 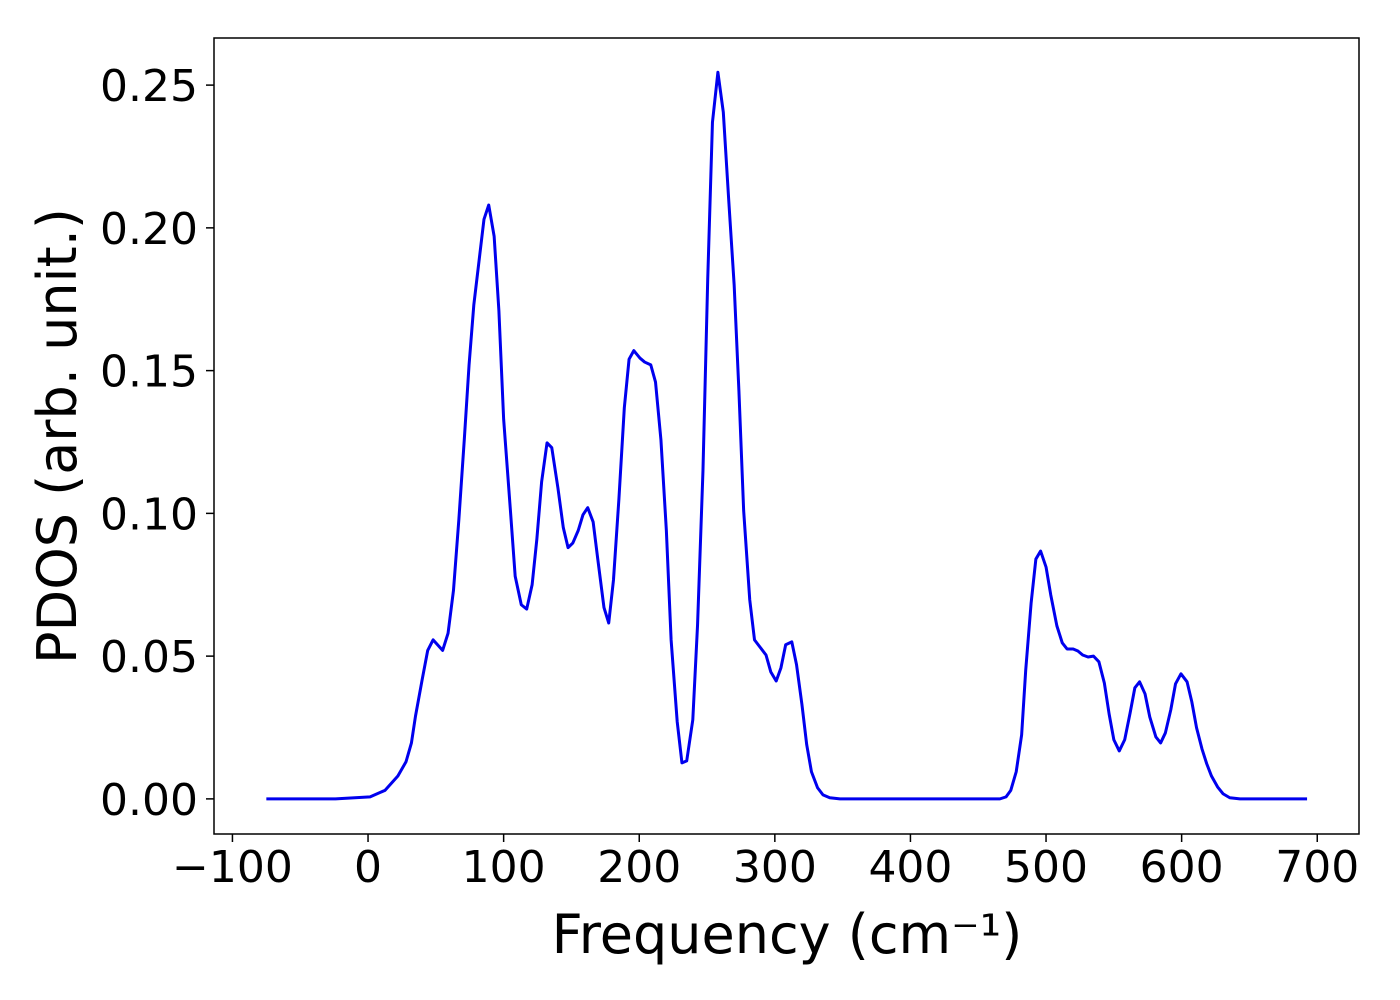 What do you see at coordinates (1317, 867) in the screenshot?
I see `x-tick-label: 700` at bounding box center [1317, 867].